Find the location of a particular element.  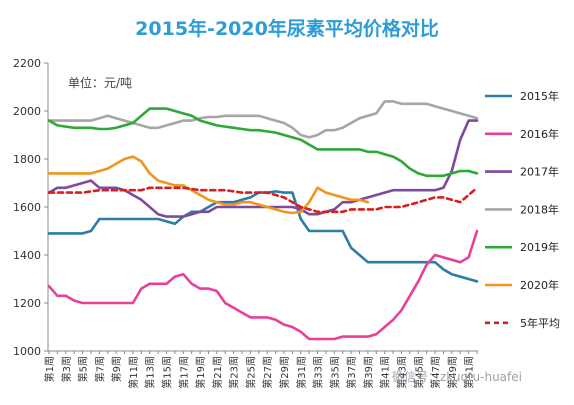

x-tick-label-group: 第21周 is located at coordinates (217, 372).